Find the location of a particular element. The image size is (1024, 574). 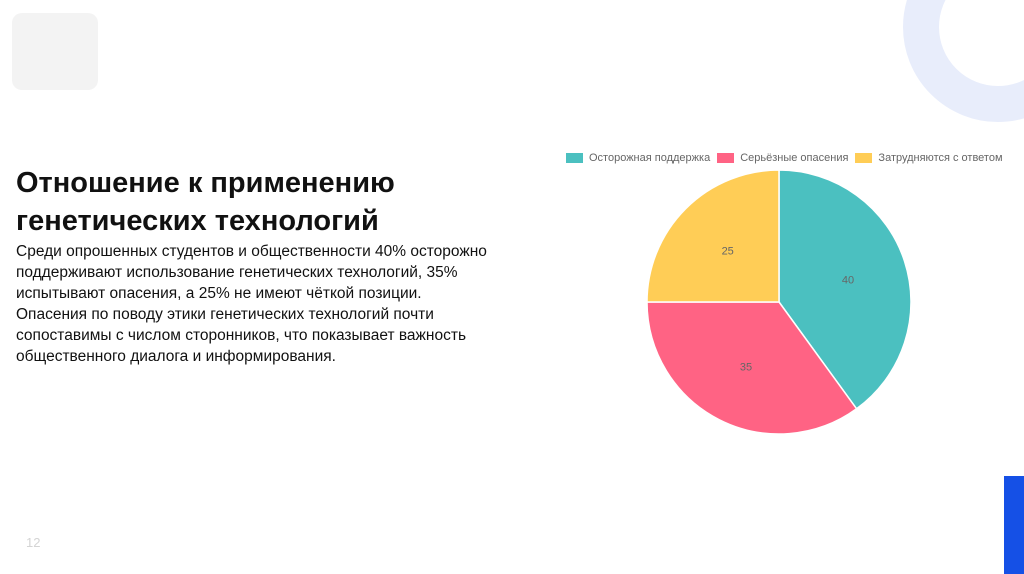

pie-label-undecided: 25 is located at coordinates (728, 252).